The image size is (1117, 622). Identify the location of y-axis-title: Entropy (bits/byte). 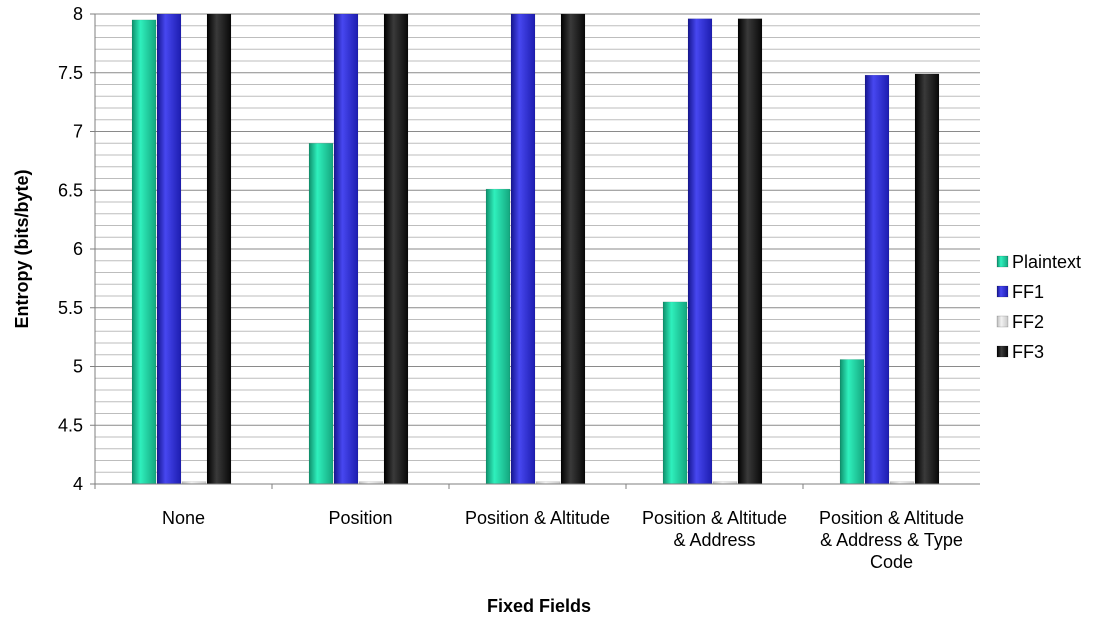
(22, 248).